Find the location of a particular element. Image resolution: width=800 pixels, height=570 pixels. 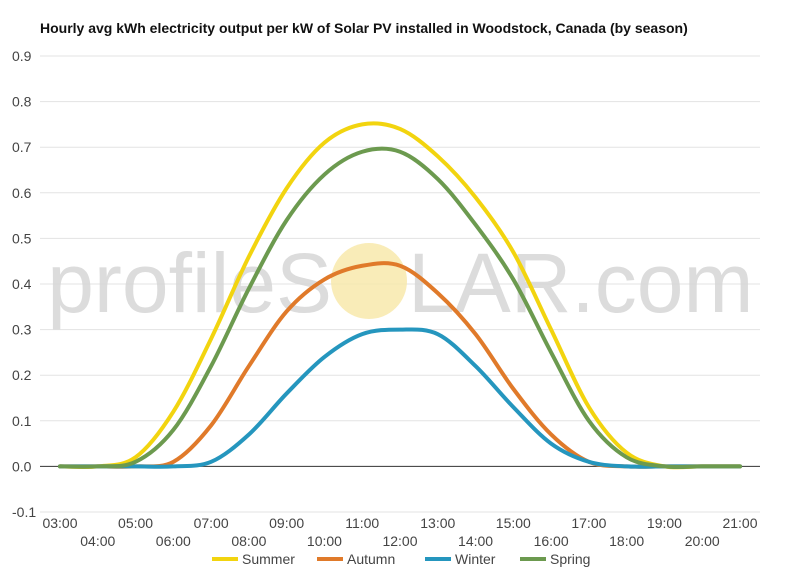

x-tick-label: 14:00 is located at coordinates (475, 541).